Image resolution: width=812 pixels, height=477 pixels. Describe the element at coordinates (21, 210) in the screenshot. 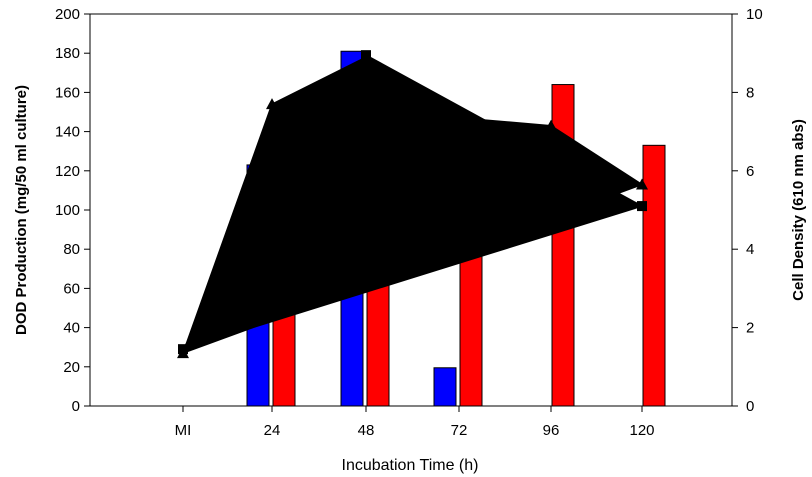

I see `y-axis-title: DOD Production (mg/50 ml culture)` at that location.